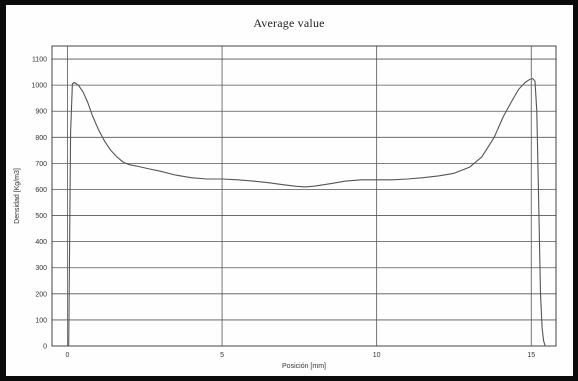 This screenshot has width=578, height=381. I want to click on y-tick-label: 700, so click(41, 164).